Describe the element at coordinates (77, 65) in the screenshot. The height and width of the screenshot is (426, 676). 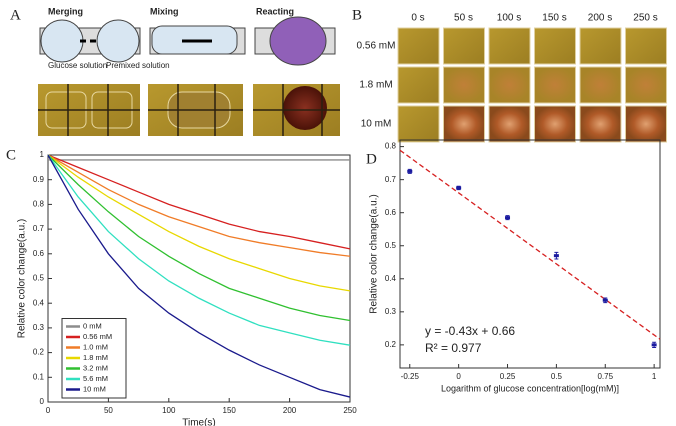
I see `label: Glucose solution` at that location.